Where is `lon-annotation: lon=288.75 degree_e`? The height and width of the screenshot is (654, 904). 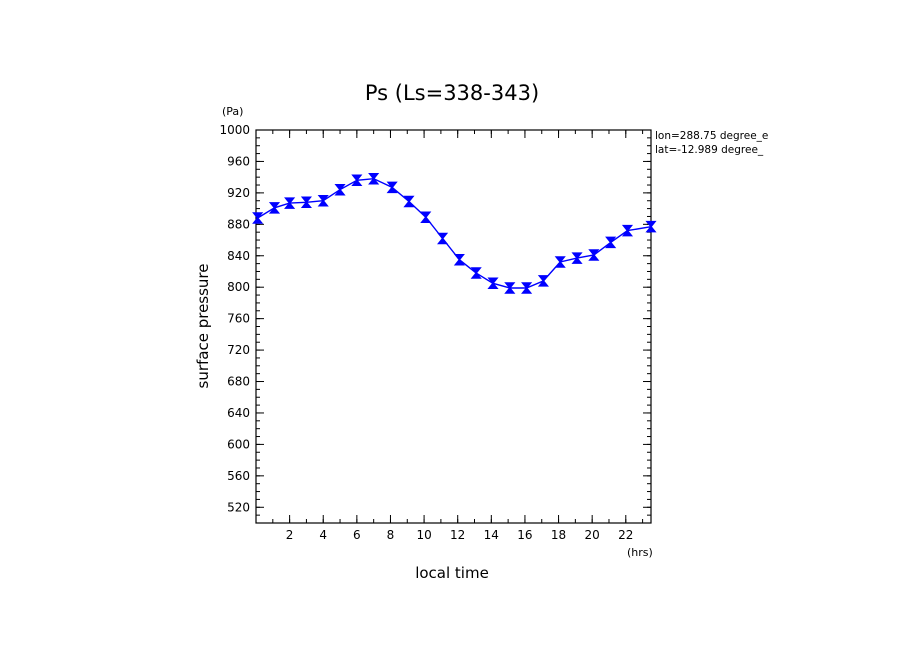 lon-annotation: lon=288.75 degree_e is located at coordinates (711, 136).